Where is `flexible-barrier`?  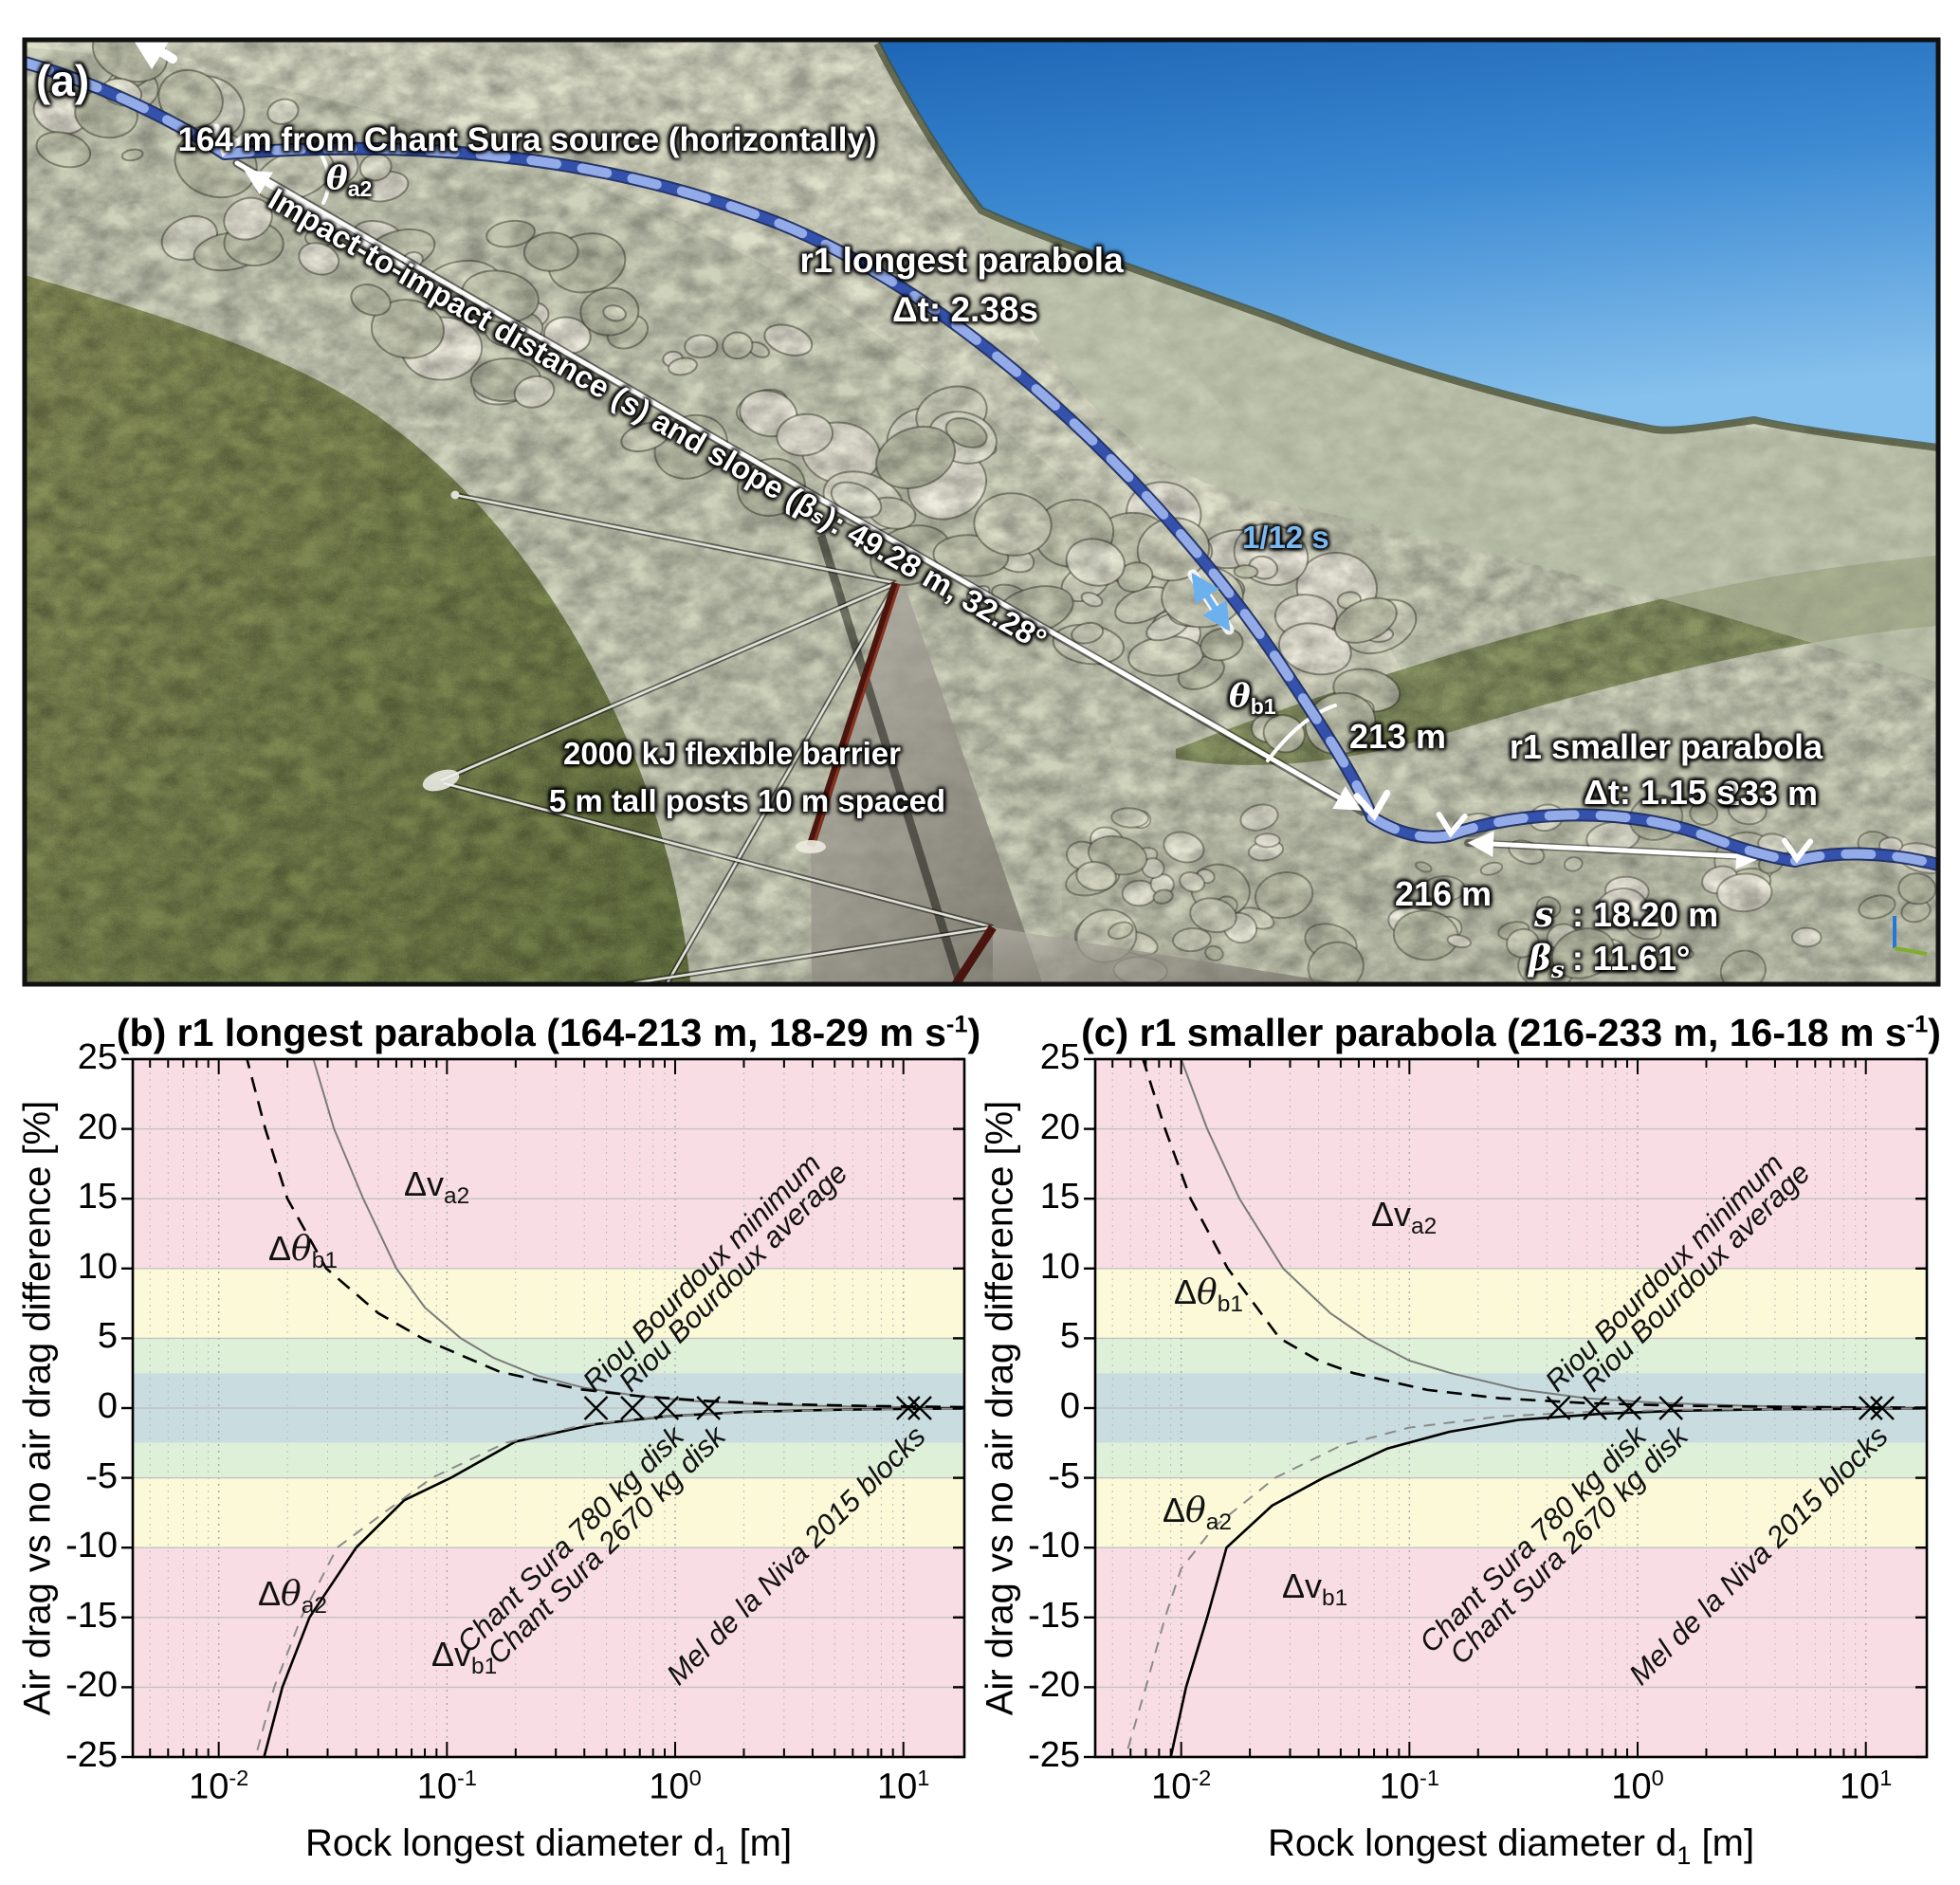
flexible-barrier is located at coordinates (884, 737).